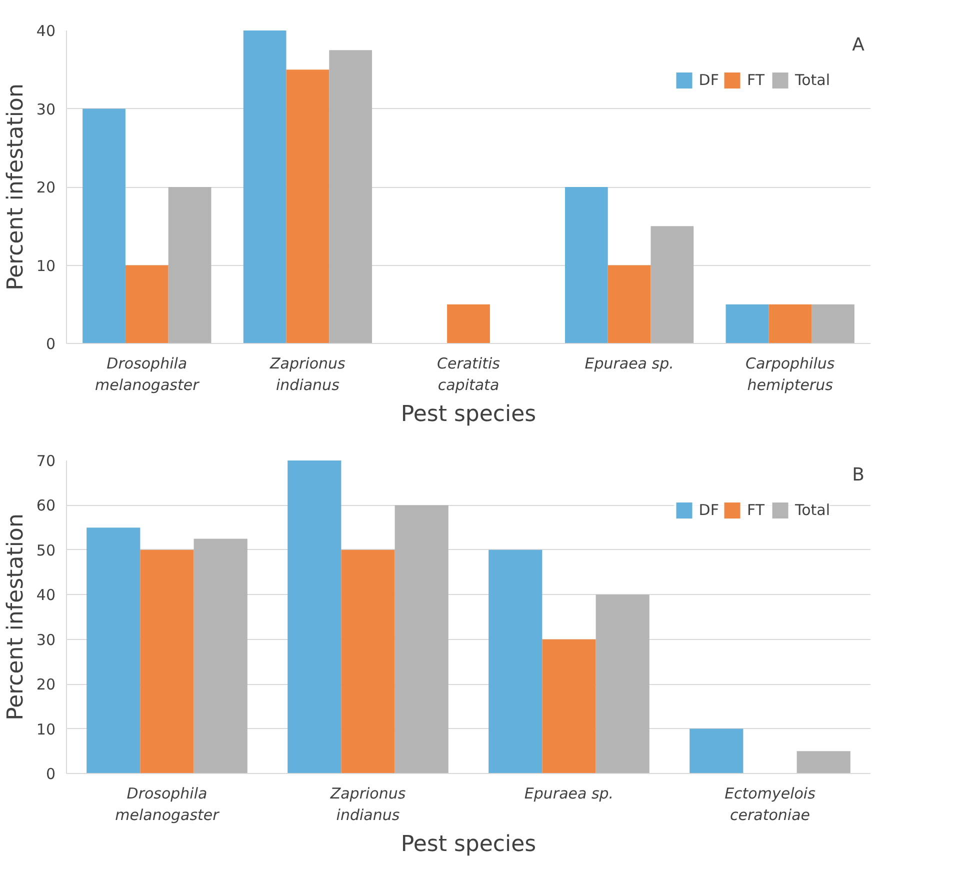 The height and width of the screenshot is (883, 957). Describe the element at coordinates (46, 461) in the screenshot. I see `y-tick-label: 70` at that location.